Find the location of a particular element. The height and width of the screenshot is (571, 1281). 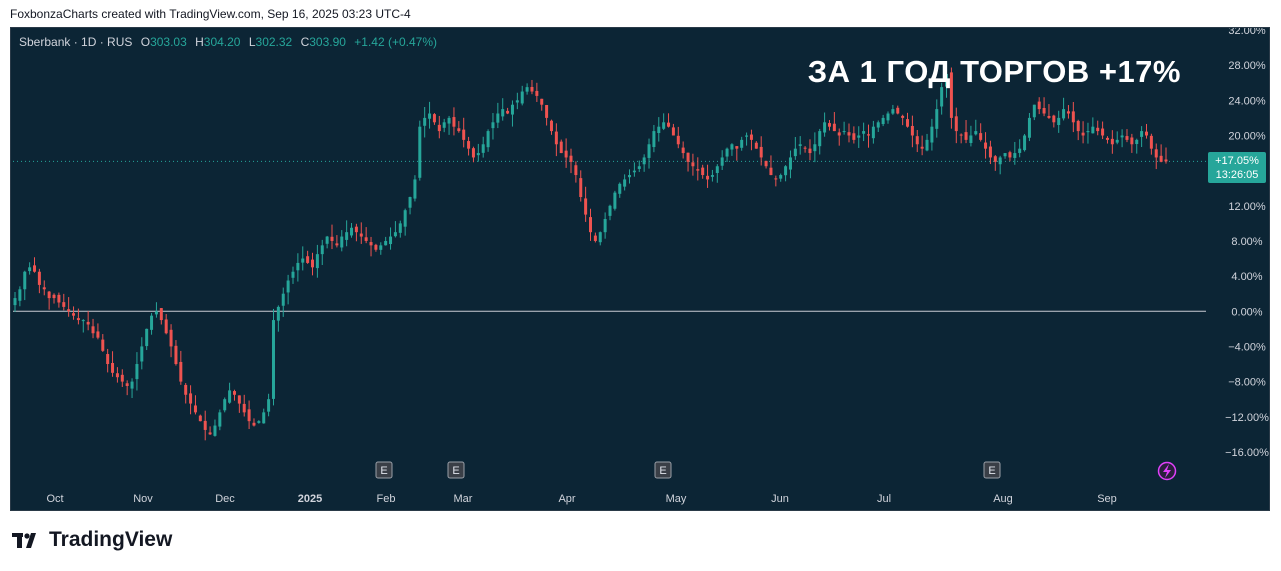

x-tick-label: Apr is located at coordinates (566, 499).